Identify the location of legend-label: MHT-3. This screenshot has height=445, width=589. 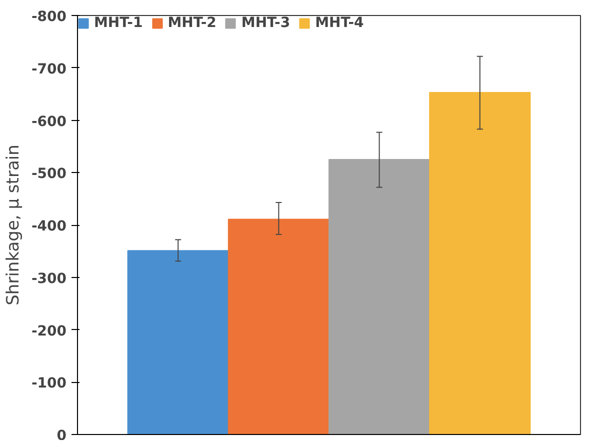
(265, 23).